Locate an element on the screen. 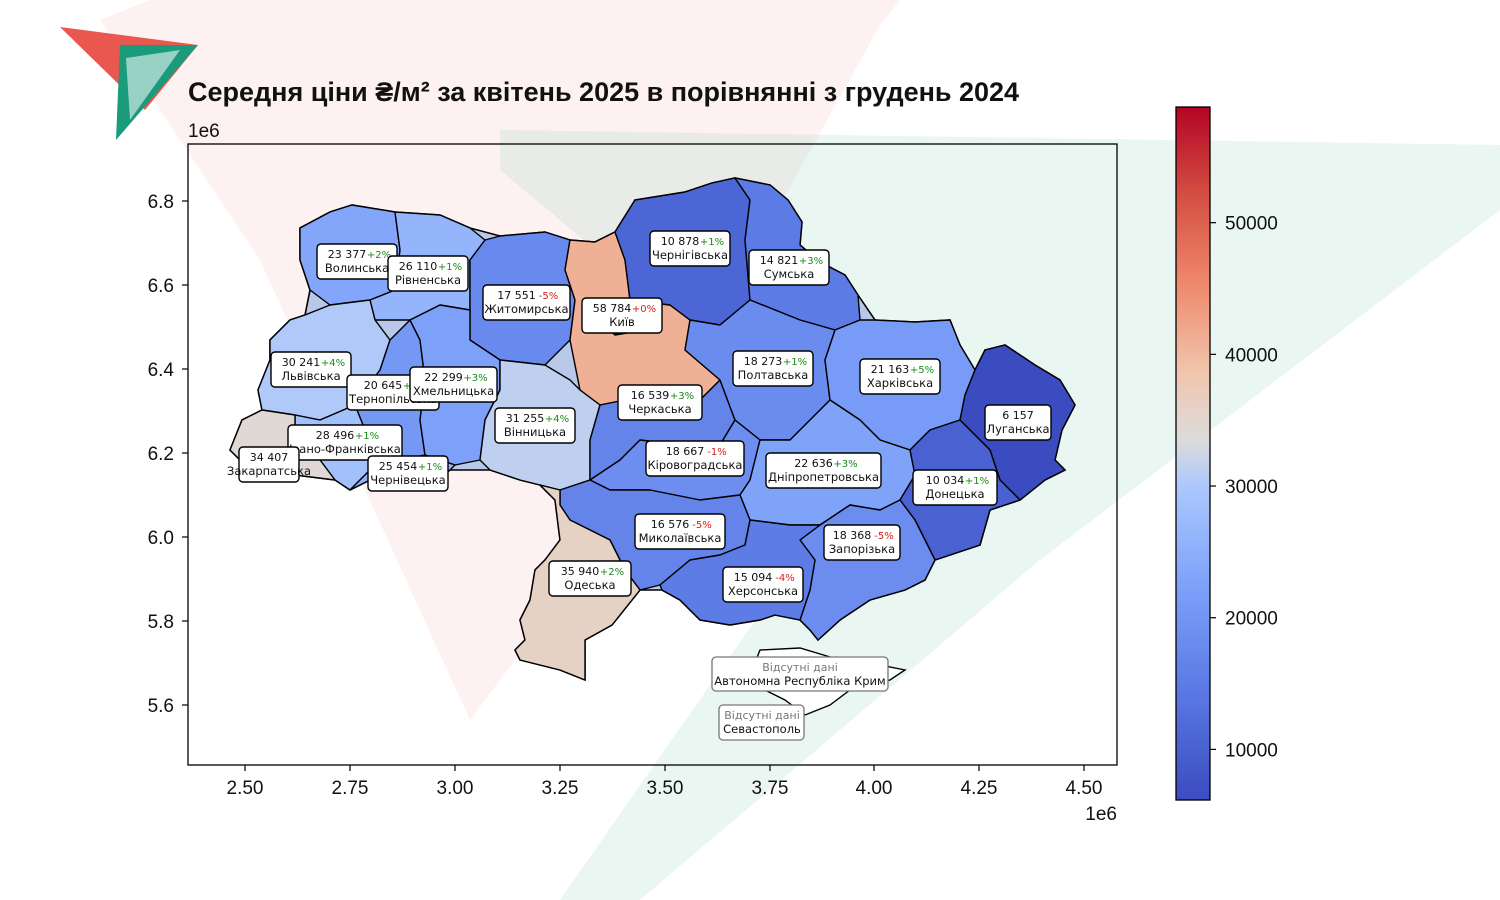 Image resolution: width=1500 pixels, height=900 pixels. region-value: 35 940 is located at coordinates (580, 571).